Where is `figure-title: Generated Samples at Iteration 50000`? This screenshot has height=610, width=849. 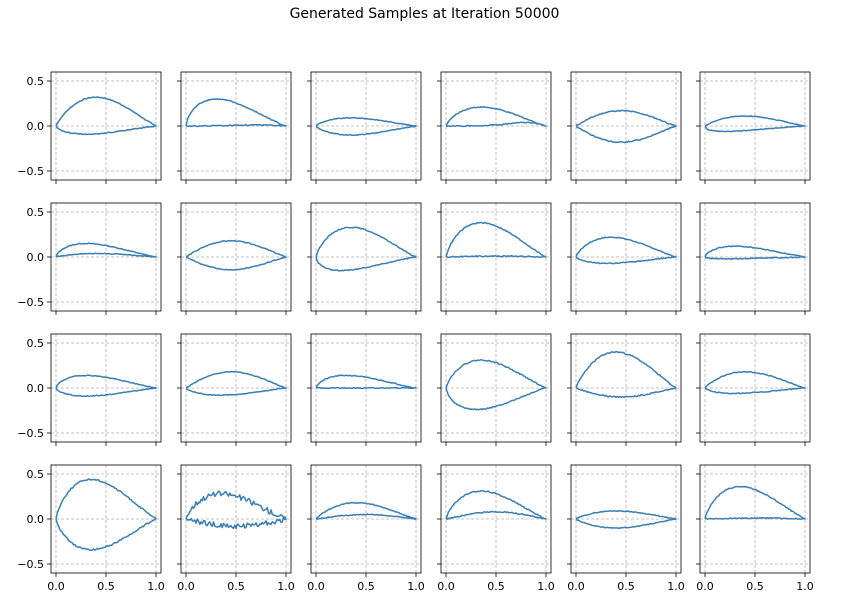 figure-title: Generated Samples at Iteration 50000 is located at coordinates (424, 14).